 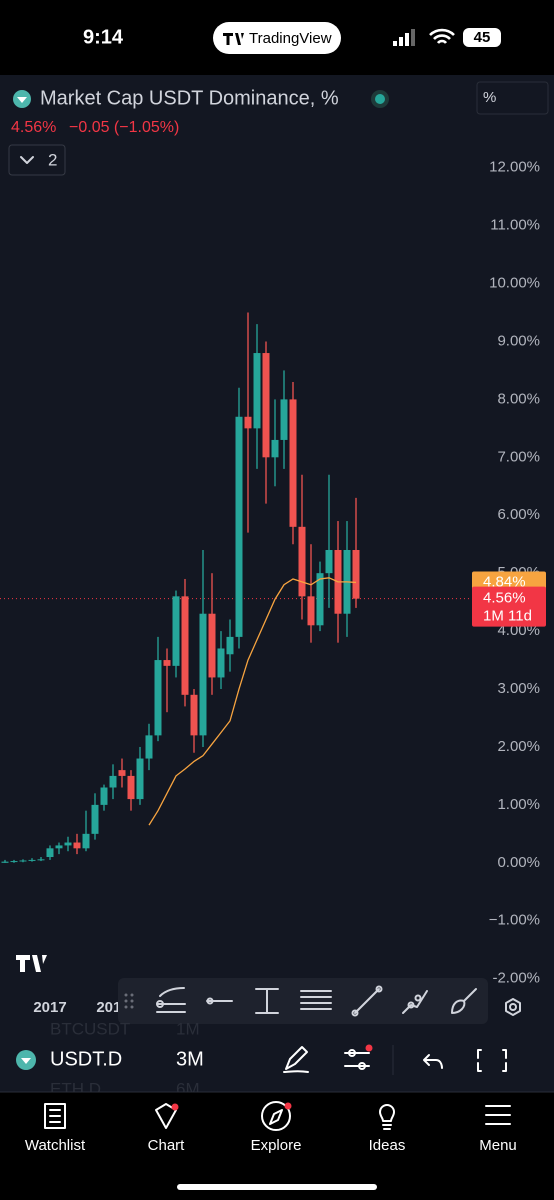 I want to click on chevron, so click(x=27, y=160).